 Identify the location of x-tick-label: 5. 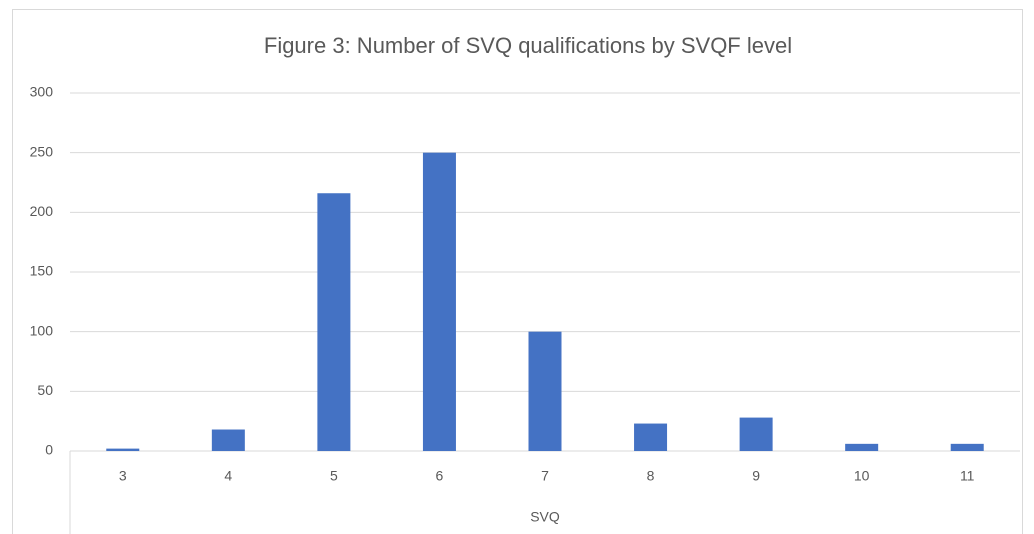
(334, 476).